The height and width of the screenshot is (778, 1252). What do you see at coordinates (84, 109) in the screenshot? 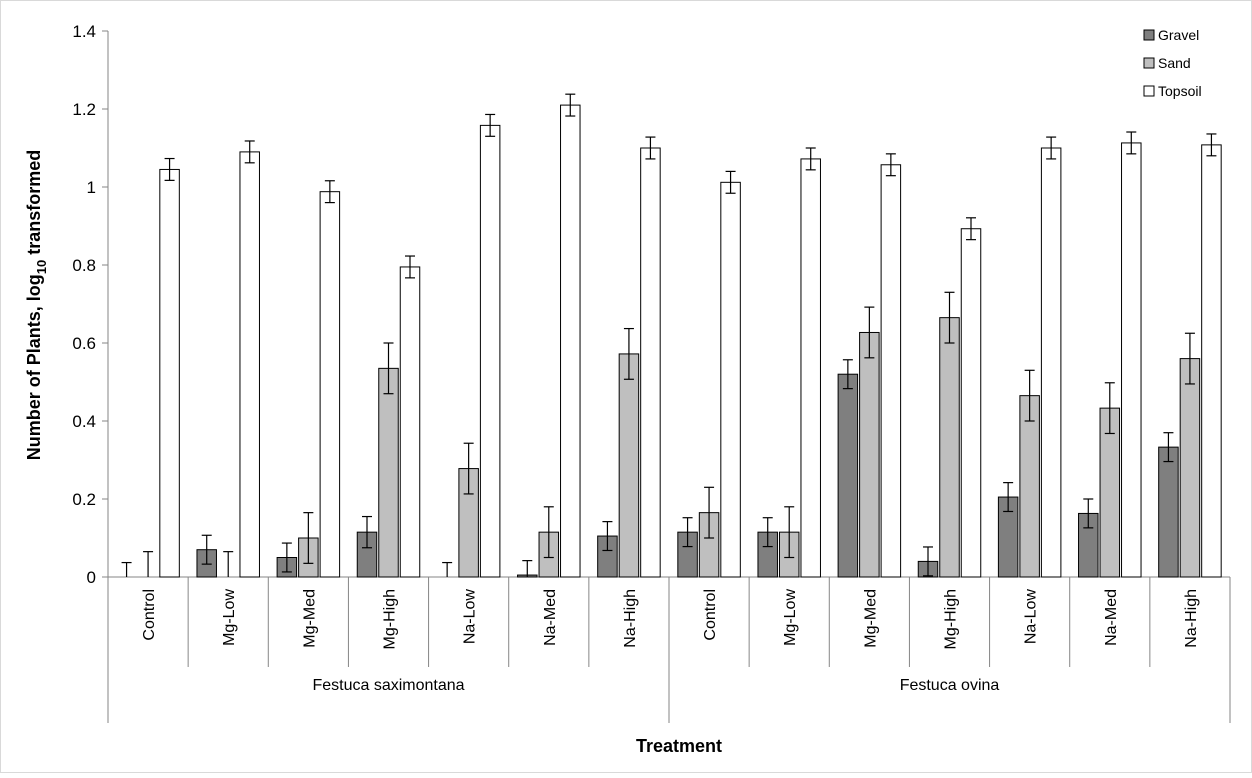
I see `y-tick-label: 1.2` at bounding box center [84, 109].